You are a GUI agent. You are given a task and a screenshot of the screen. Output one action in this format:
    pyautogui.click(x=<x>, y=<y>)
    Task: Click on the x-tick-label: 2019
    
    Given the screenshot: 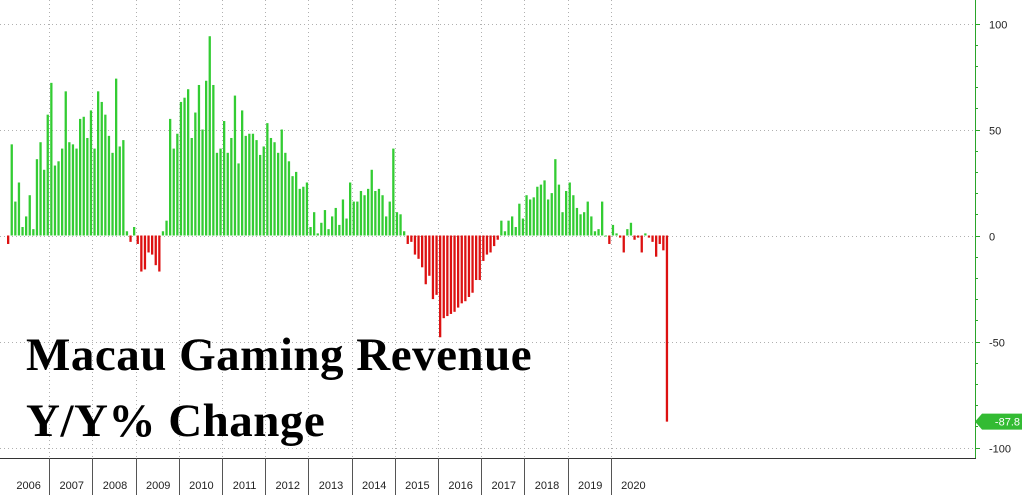 What is the action you would take?
    pyautogui.click(x=590, y=486)
    